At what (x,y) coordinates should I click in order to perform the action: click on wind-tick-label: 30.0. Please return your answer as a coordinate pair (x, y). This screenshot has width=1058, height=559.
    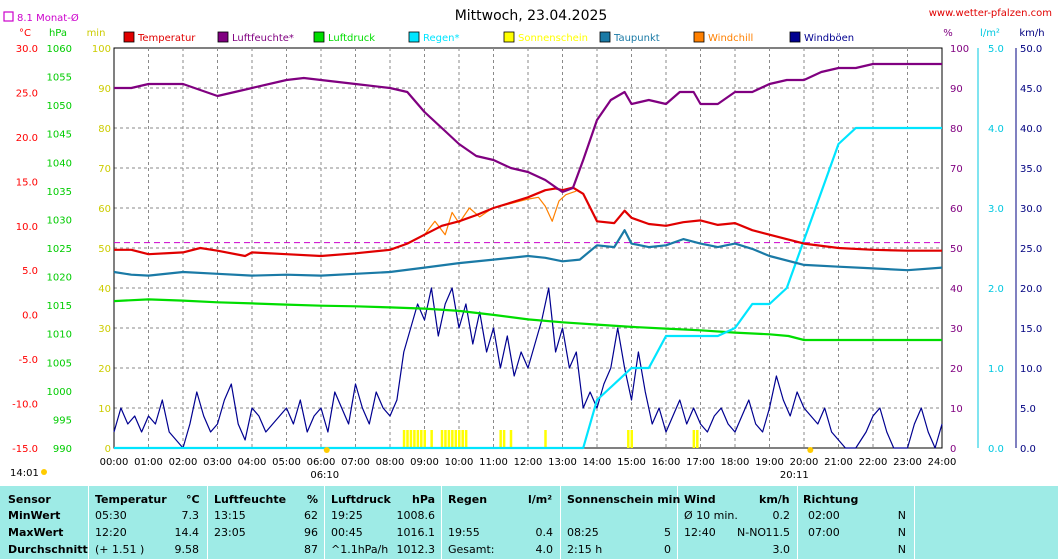
    Looking at the image, I should click on (1031, 209).